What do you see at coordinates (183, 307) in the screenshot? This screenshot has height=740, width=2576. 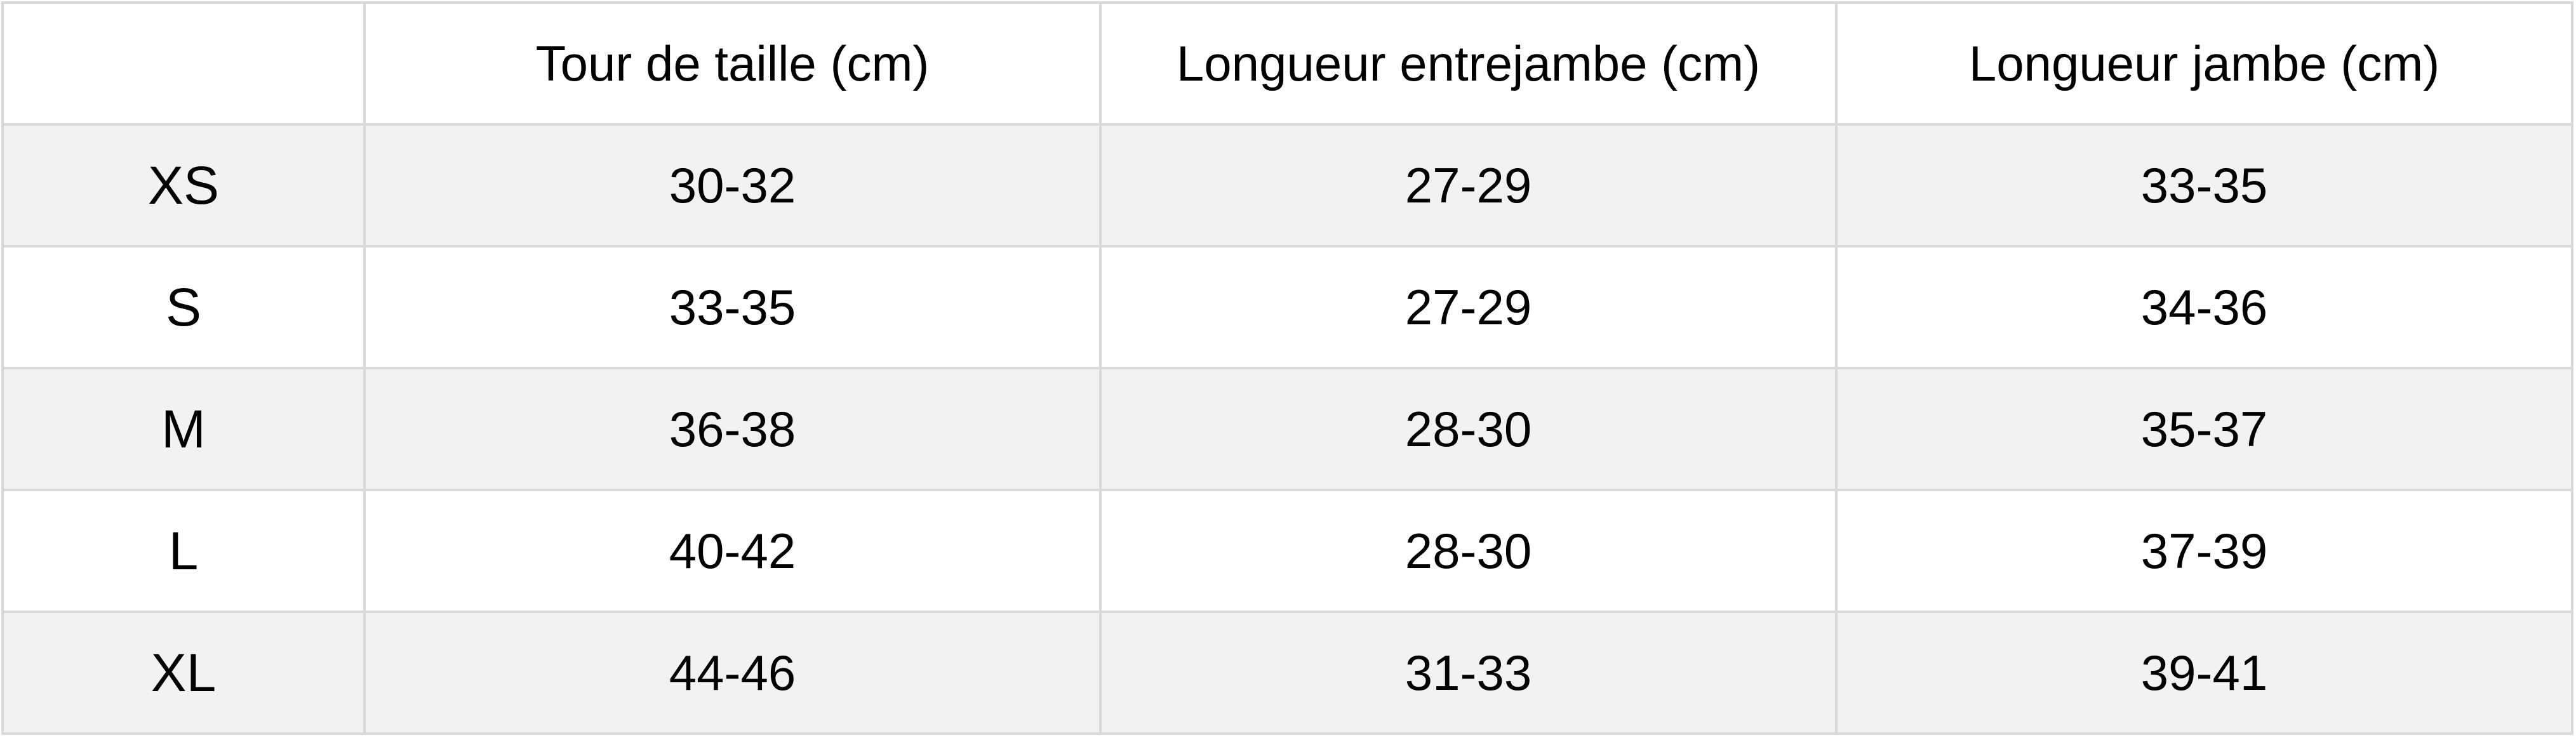 I see `size-cell: S` at bounding box center [183, 307].